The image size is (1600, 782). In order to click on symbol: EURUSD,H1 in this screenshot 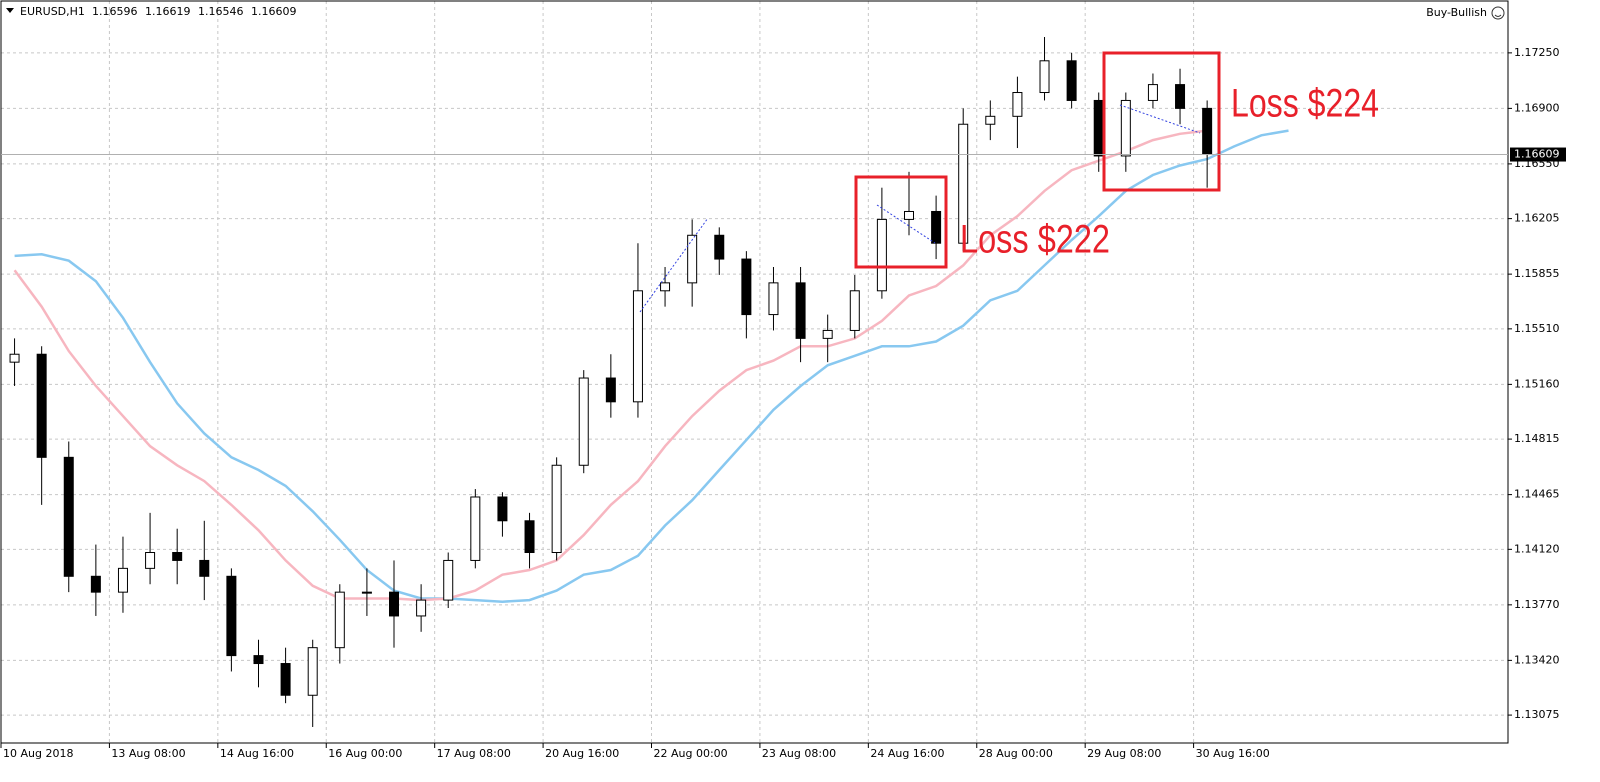, I will do `click(52, 11)`.